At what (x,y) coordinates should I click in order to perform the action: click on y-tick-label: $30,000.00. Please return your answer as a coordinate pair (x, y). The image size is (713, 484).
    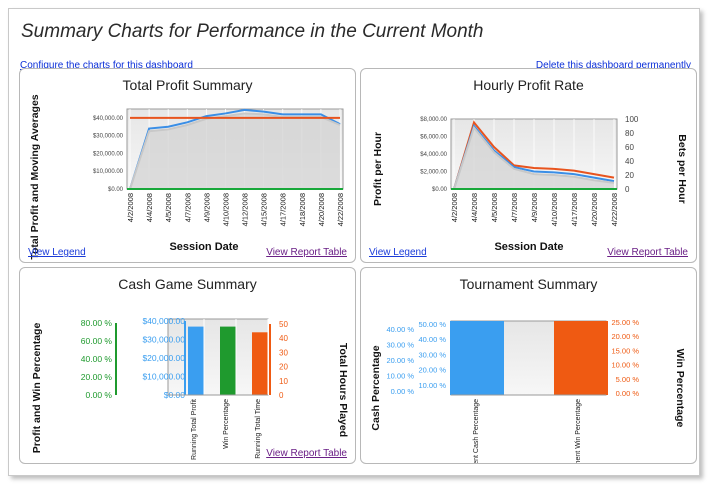
    Looking at the image, I should click on (108, 137).